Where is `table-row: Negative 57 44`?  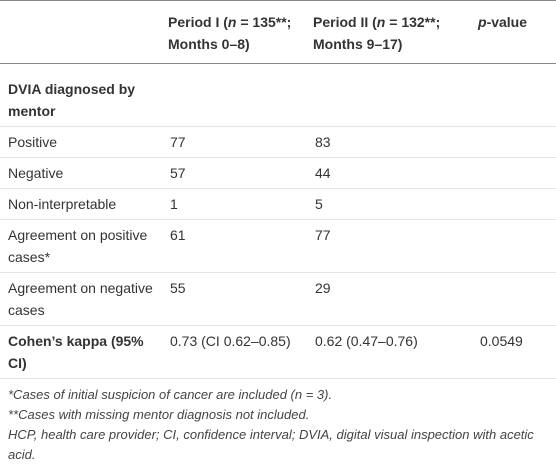
table-row: Negative 57 44 is located at coordinates (278, 173).